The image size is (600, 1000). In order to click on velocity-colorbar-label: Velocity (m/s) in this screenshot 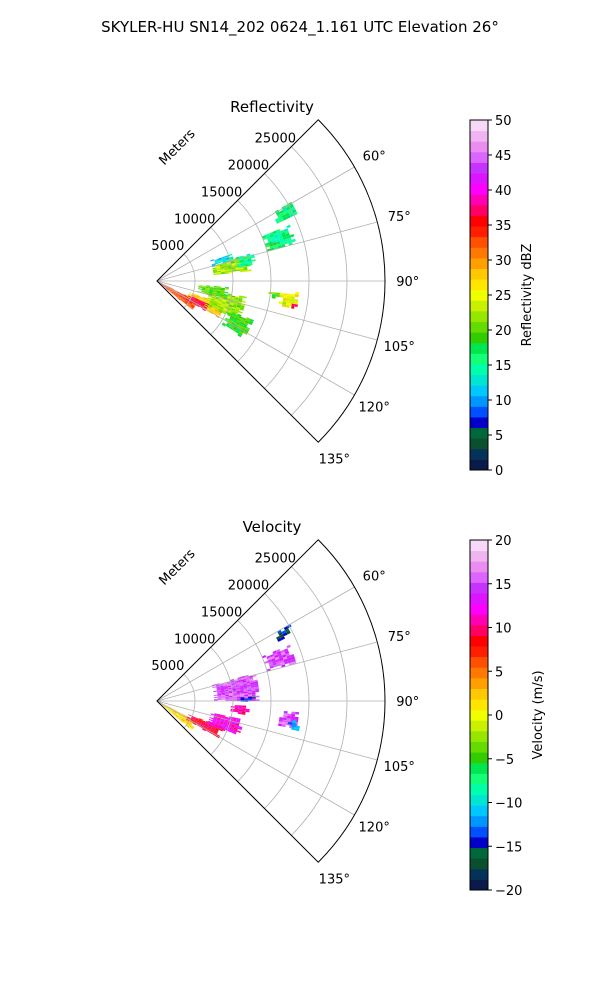, I will do `click(538, 714)`.